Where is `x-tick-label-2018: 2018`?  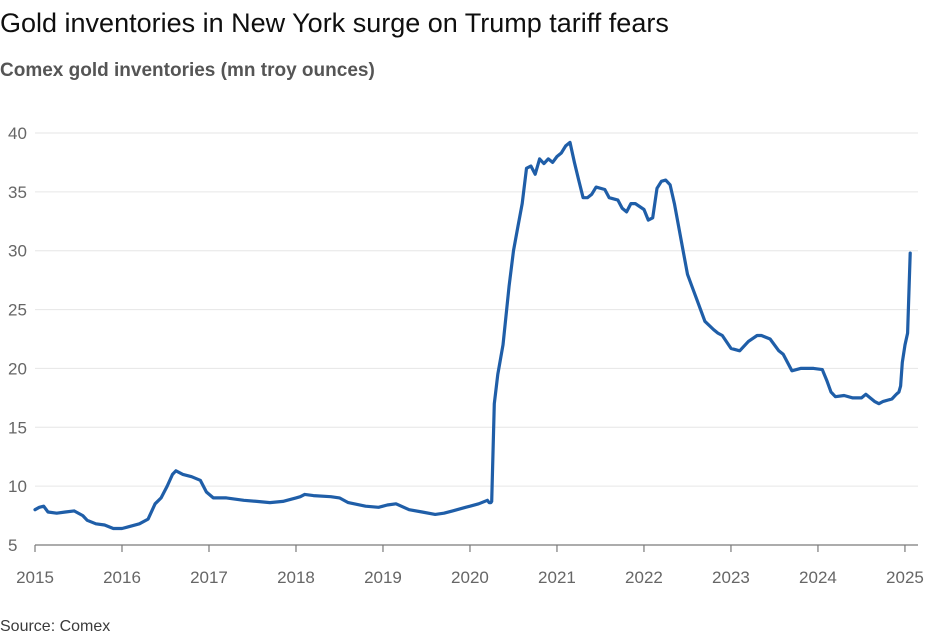
x-tick-label-2018: 2018 is located at coordinates (296, 577).